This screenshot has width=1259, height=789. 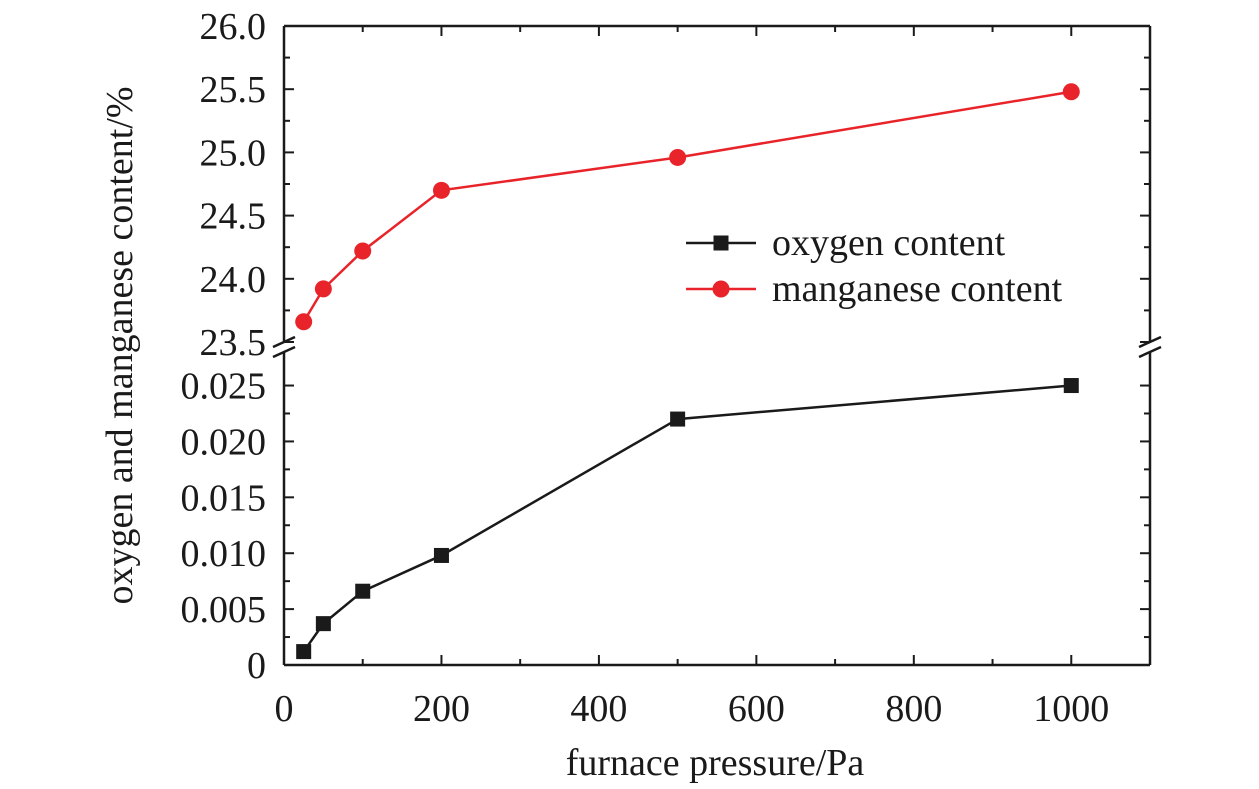 I want to click on upper-y-tick-label: 24.5, so click(x=233, y=217).